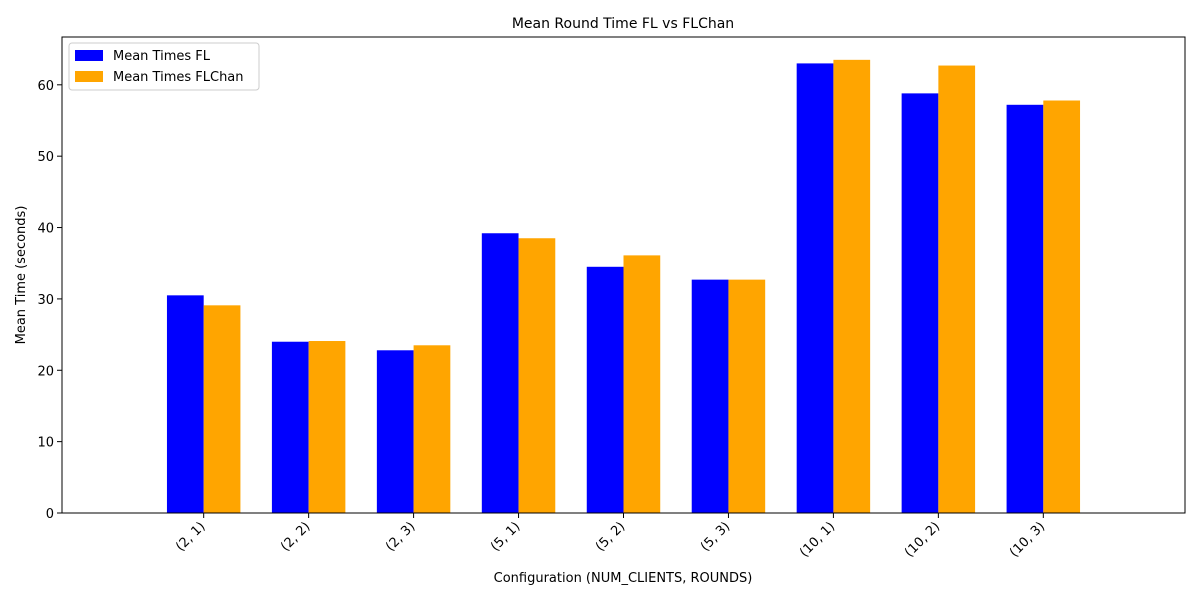  I want to click on y-tick-label-0: 0, so click(50, 514).